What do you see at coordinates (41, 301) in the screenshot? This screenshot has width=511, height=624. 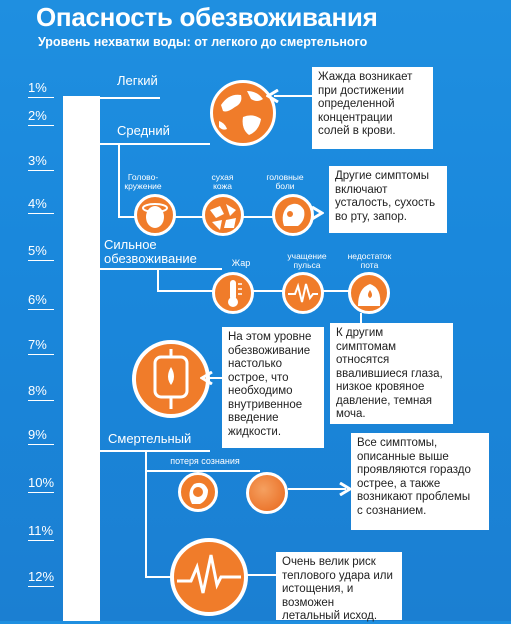 I see `percent-label: 6%` at bounding box center [41, 301].